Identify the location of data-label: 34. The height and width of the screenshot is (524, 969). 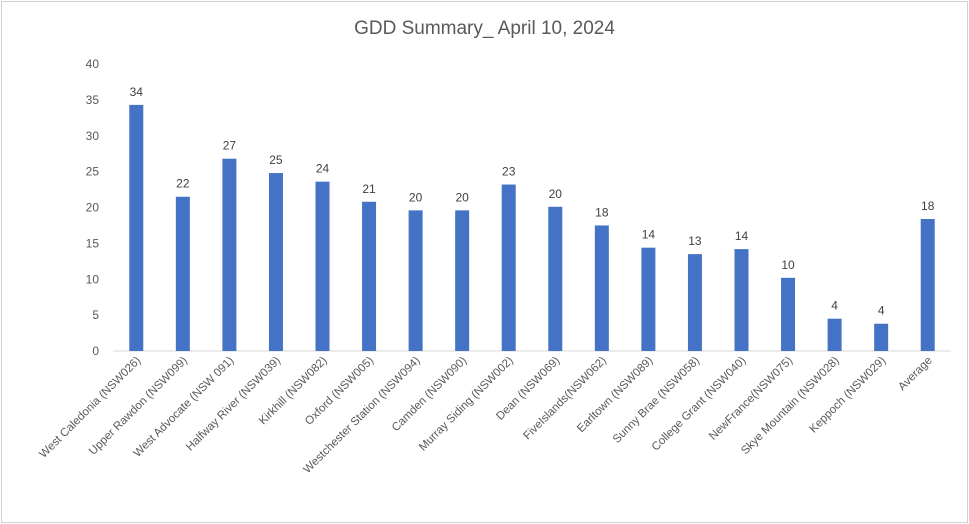
(137, 92).